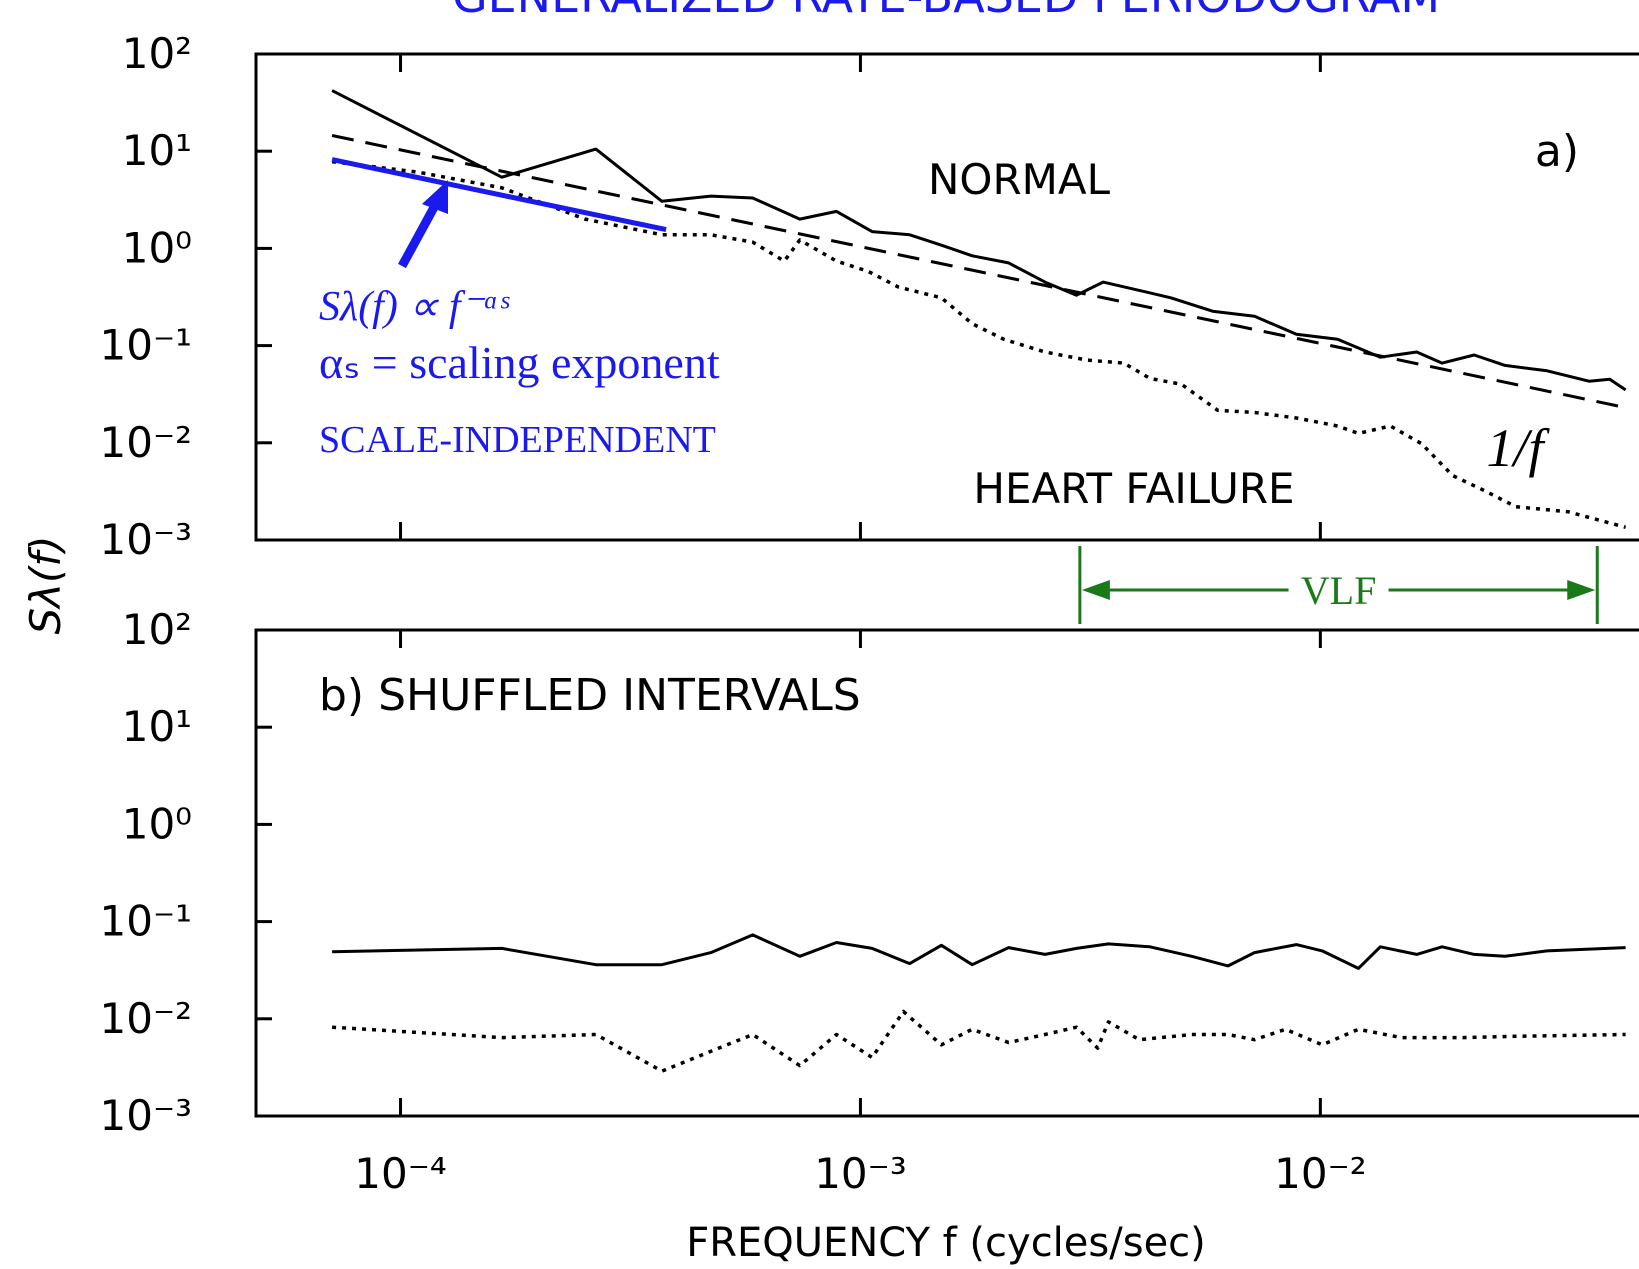  What do you see at coordinates (1557, 151) in the screenshot?
I see `panel-label: a)` at bounding box center [1557, 151].